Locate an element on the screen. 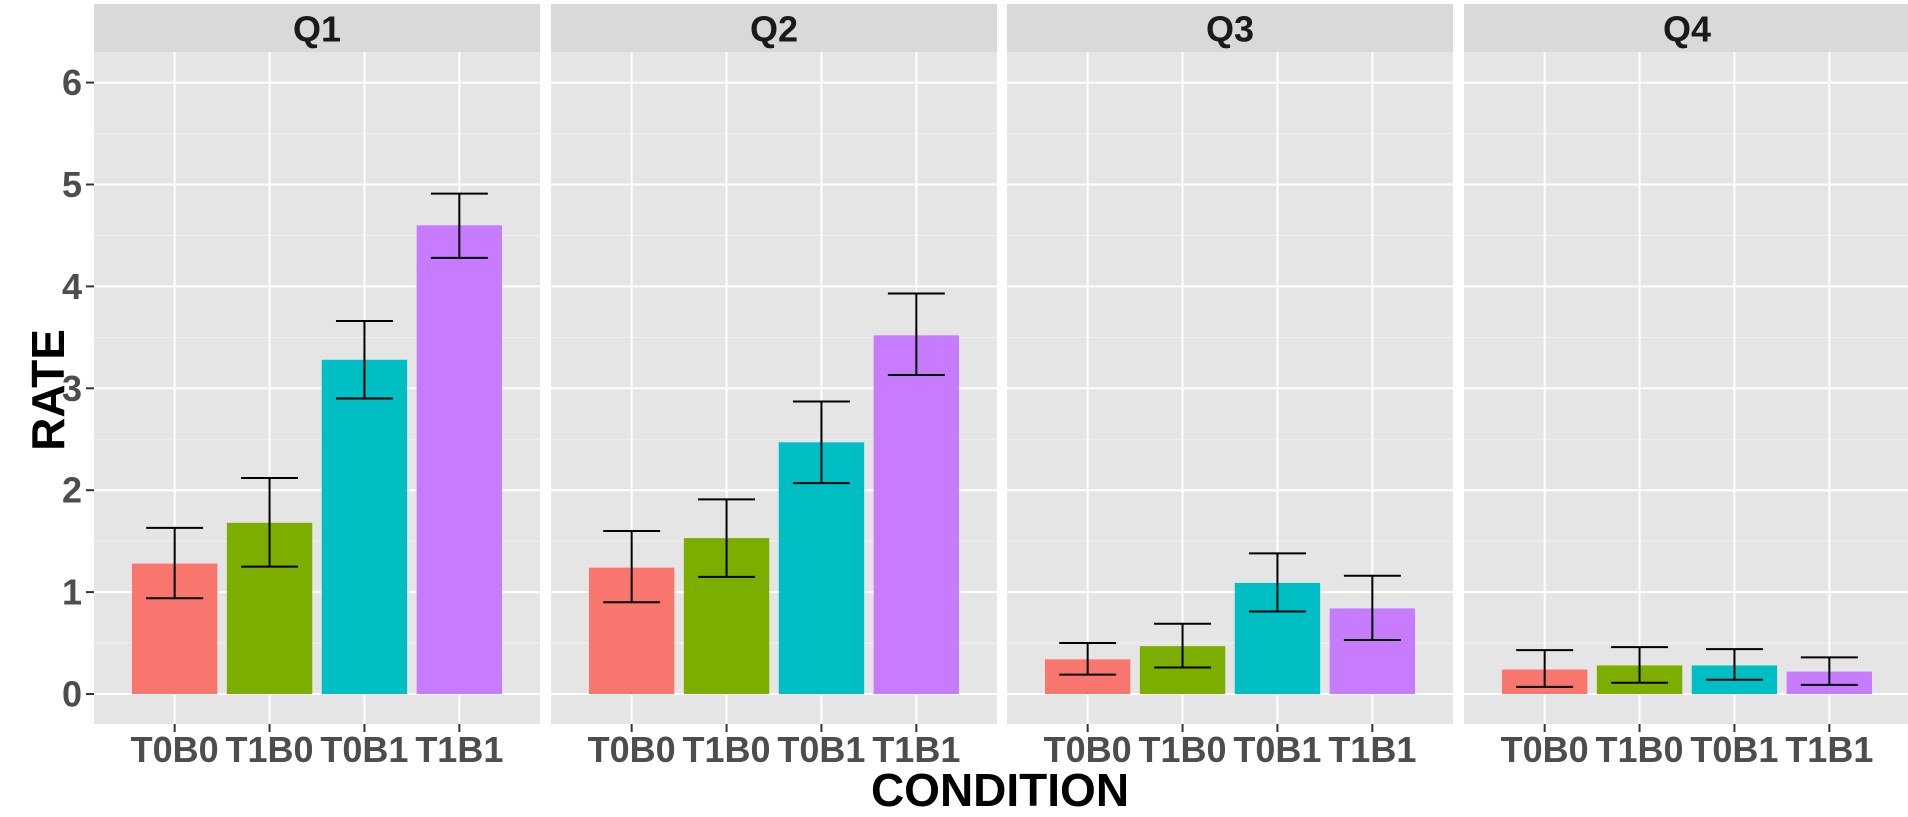  y-tick-label: 6 is located at coordinates (72, 82).